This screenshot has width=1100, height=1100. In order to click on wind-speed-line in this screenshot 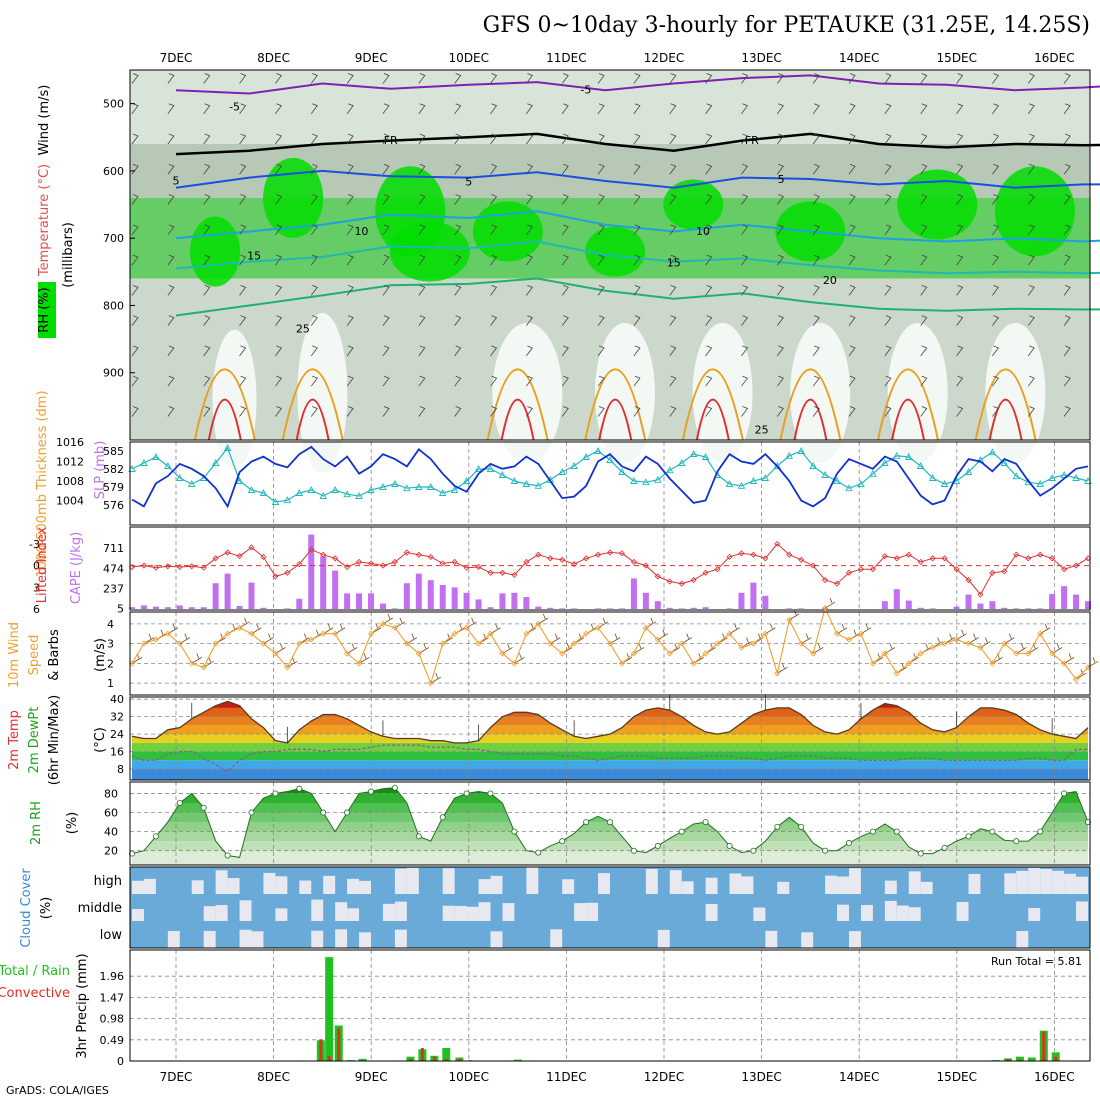, I will do `click(610, 645)`.